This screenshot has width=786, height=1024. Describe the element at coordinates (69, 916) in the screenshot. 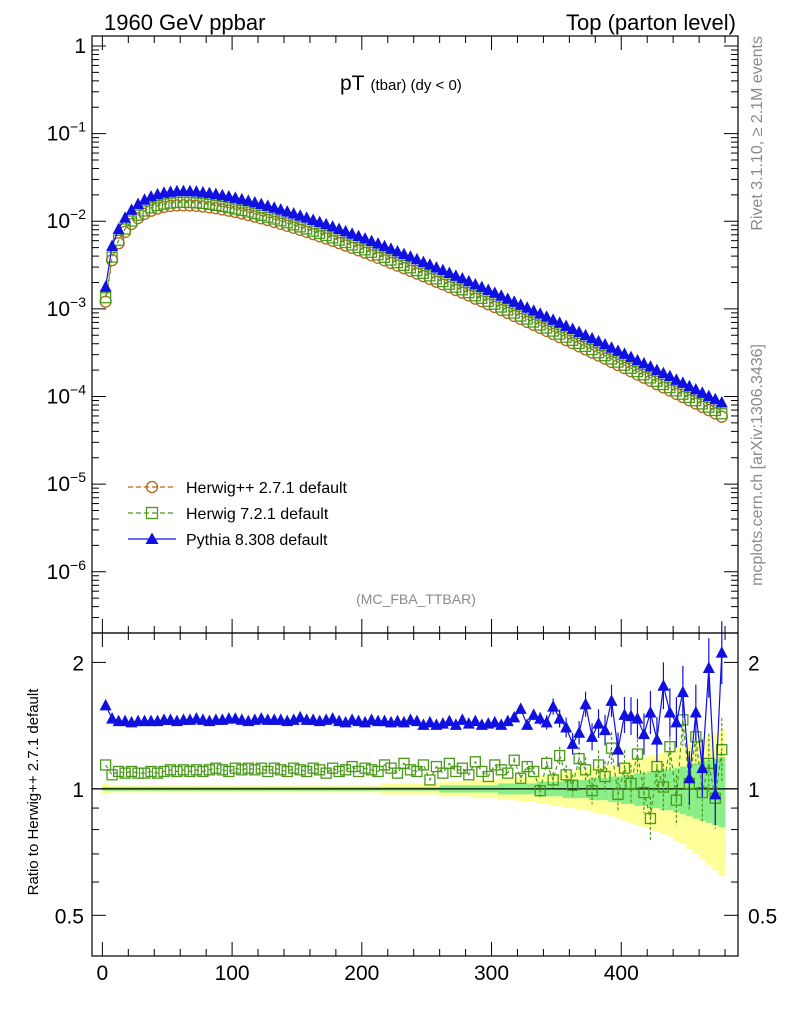

I see `ratio-y-tick-label: 0.5` at that location.